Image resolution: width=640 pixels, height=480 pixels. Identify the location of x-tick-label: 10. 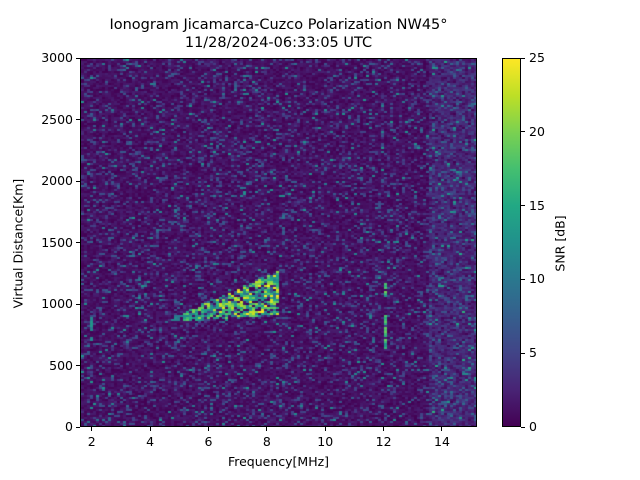
(325, 441).